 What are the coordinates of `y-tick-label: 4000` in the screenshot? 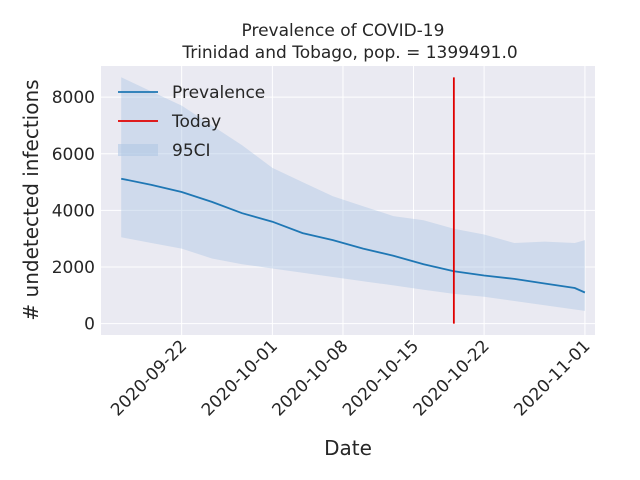 It's located at (73, 211).